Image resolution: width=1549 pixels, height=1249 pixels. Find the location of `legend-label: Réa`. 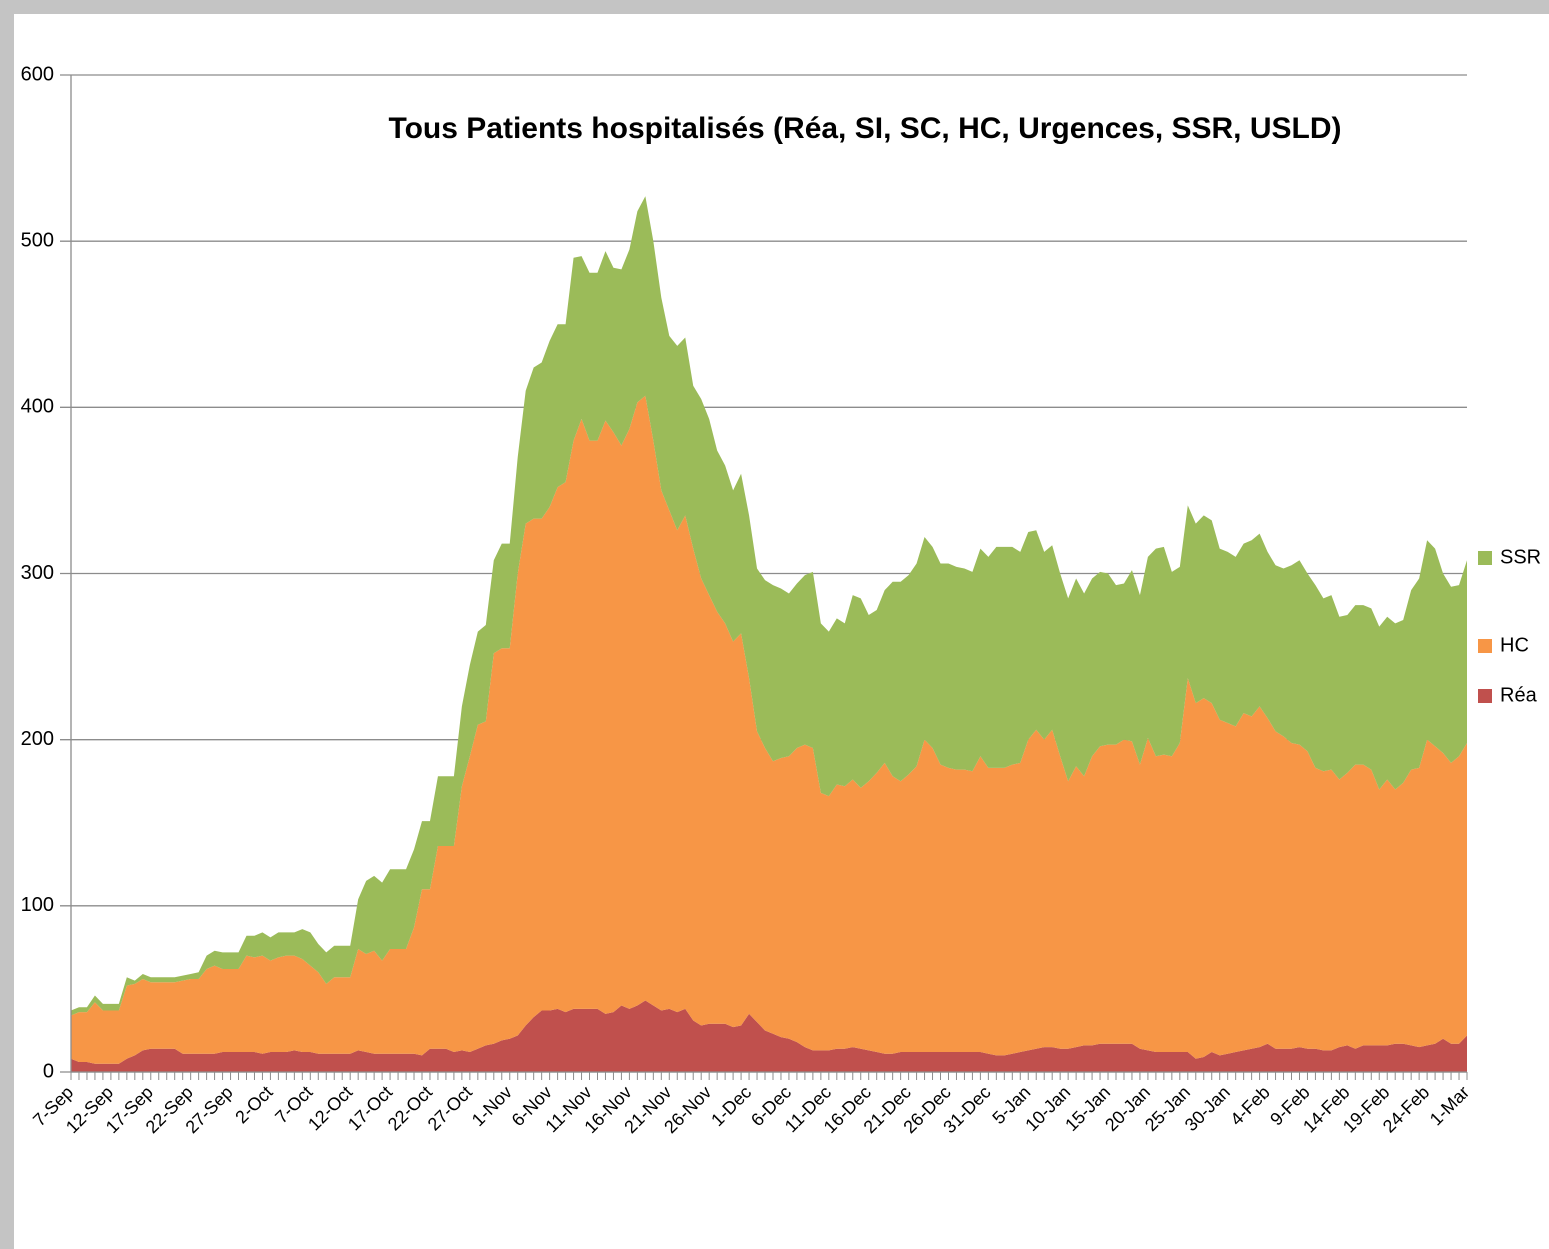

legend-label: Réa is located at coordinates (1519, 695).